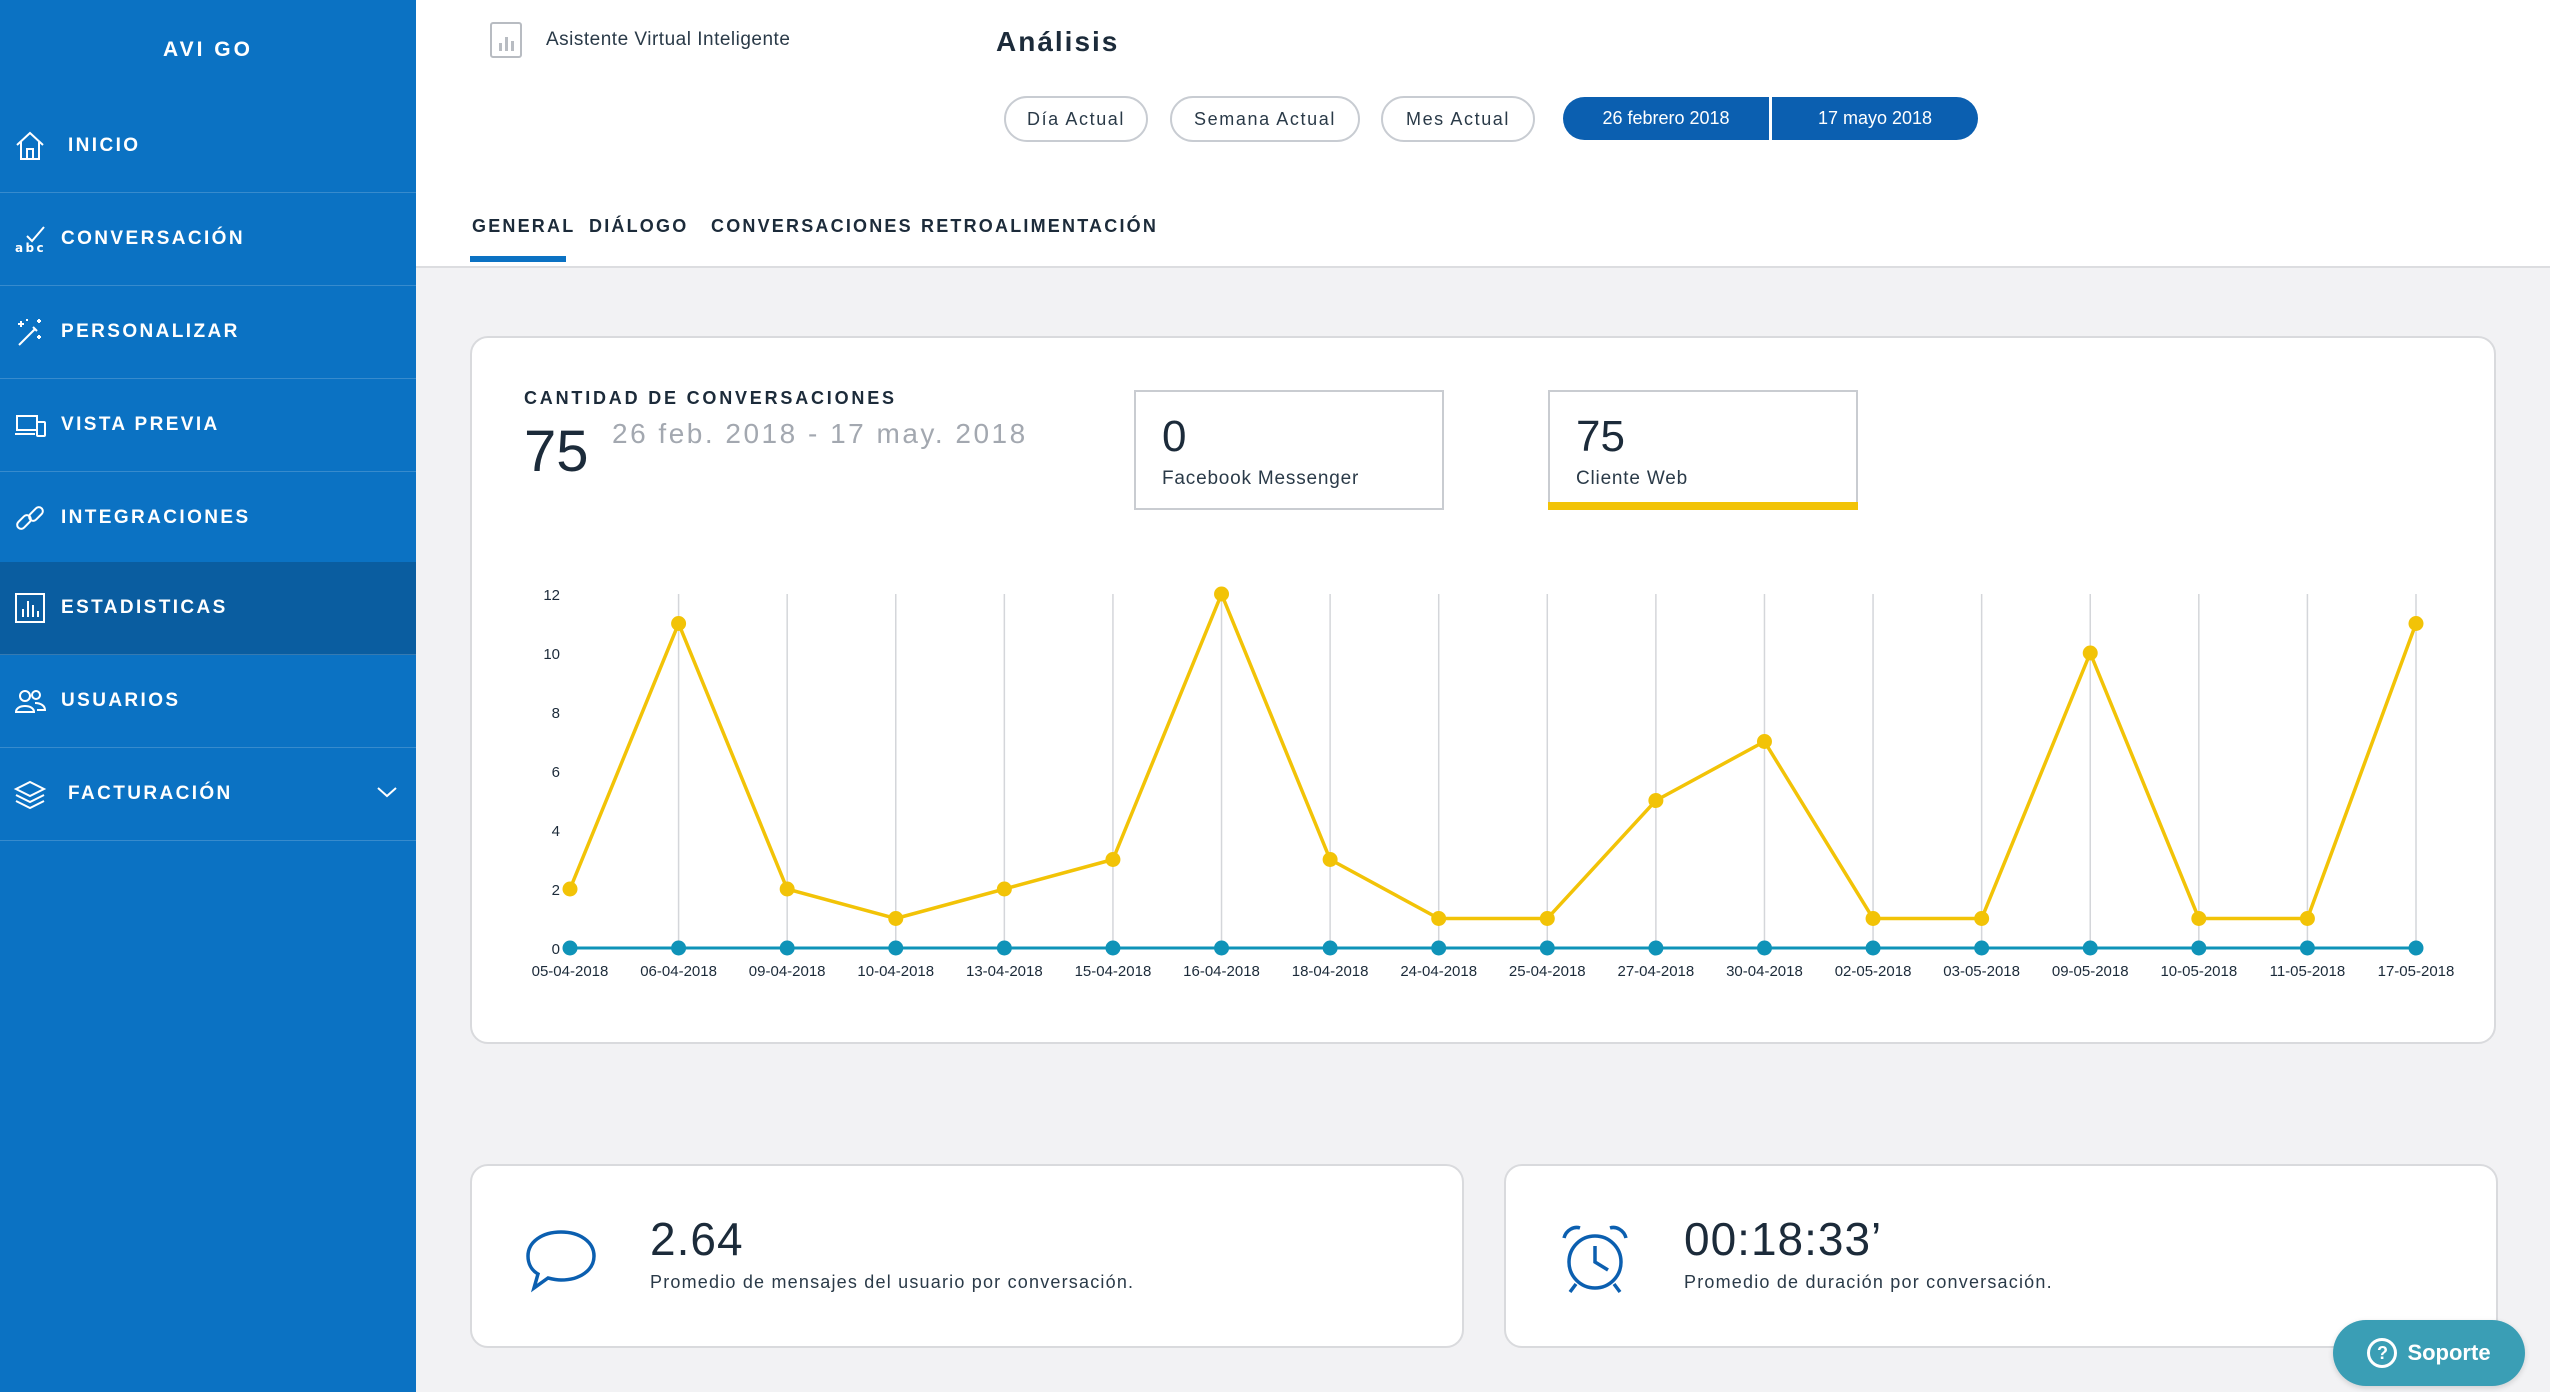 This screenshot has width=2550, height=1392. I want to click on conversations-date-range: 26 feb. 2018 - 17 may. 2018, so click(820, 433).